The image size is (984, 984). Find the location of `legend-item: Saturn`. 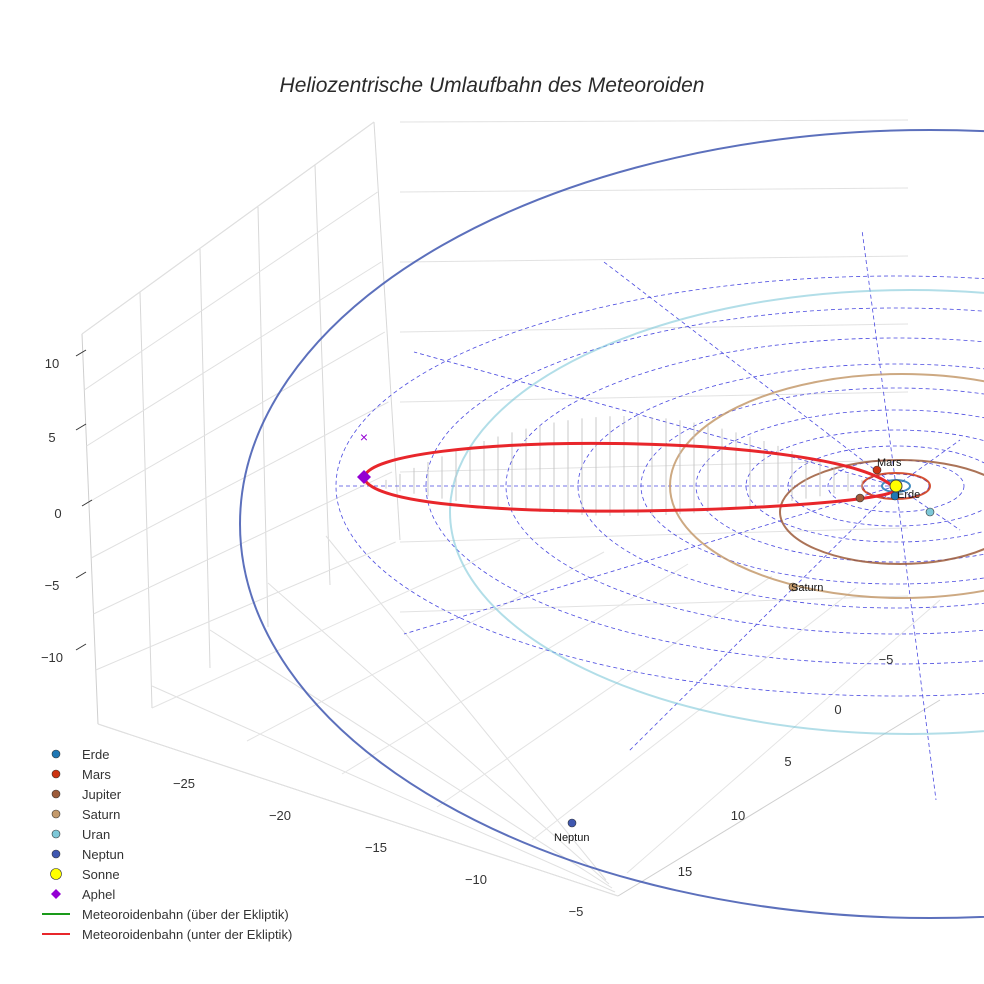

legend-item: Saturn is located at coordinates (166, 814).